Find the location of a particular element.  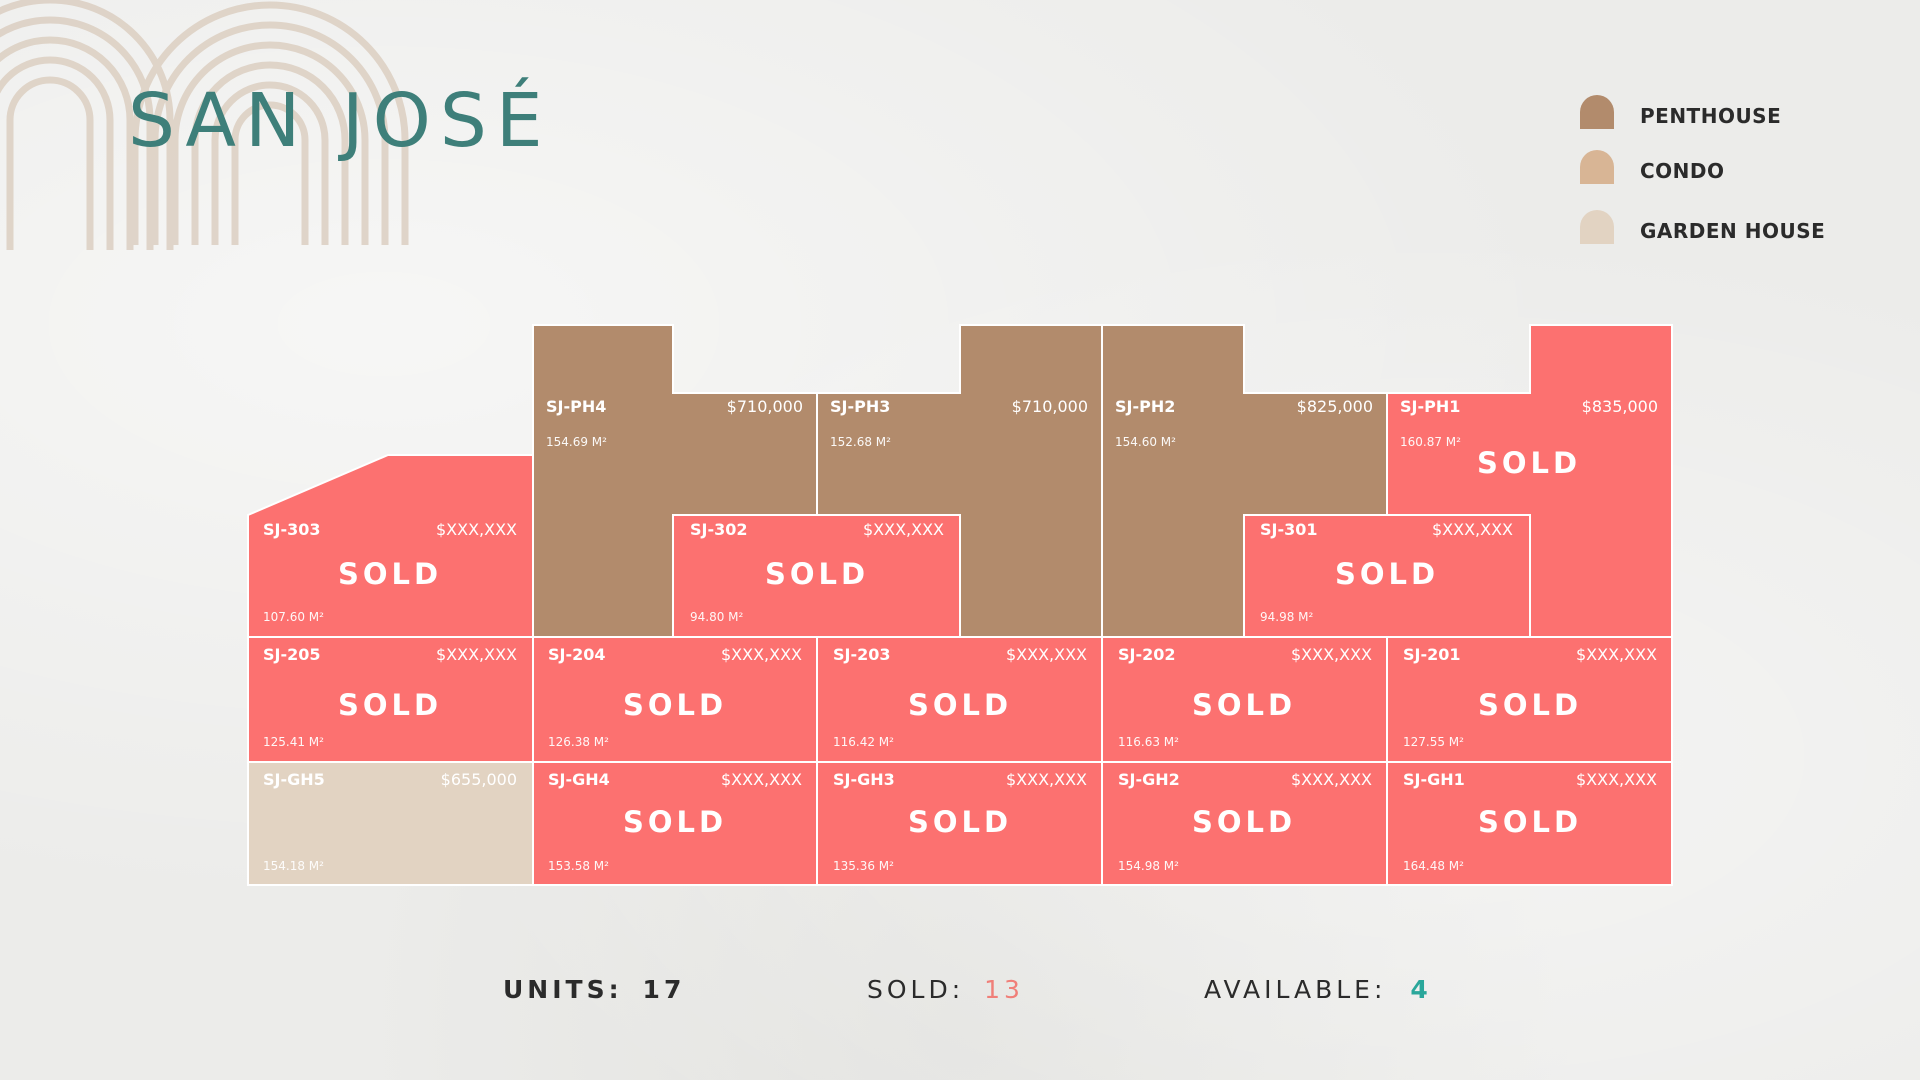

unit-id: SJ-201 is located at coordinates (1432, 654).